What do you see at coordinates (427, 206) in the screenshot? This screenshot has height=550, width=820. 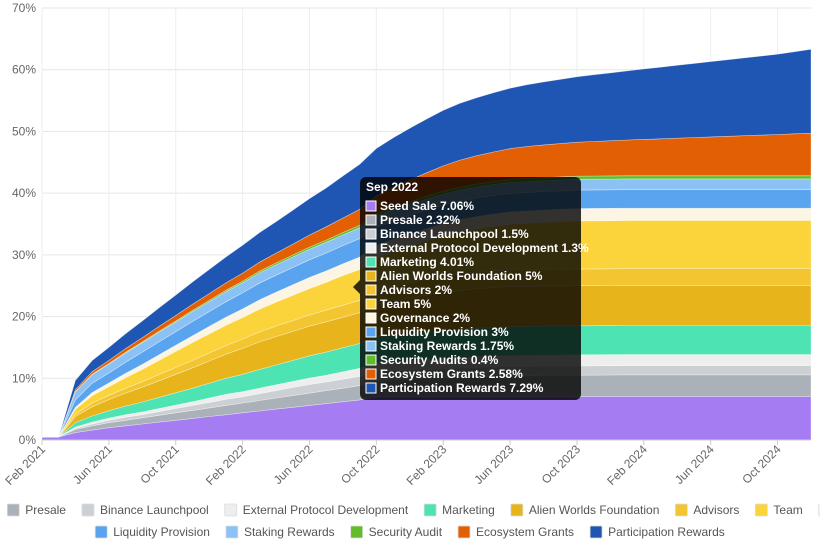 I see `tooltip-item-label: Seed Sale 7.06%` at bounding box center [427, 206].